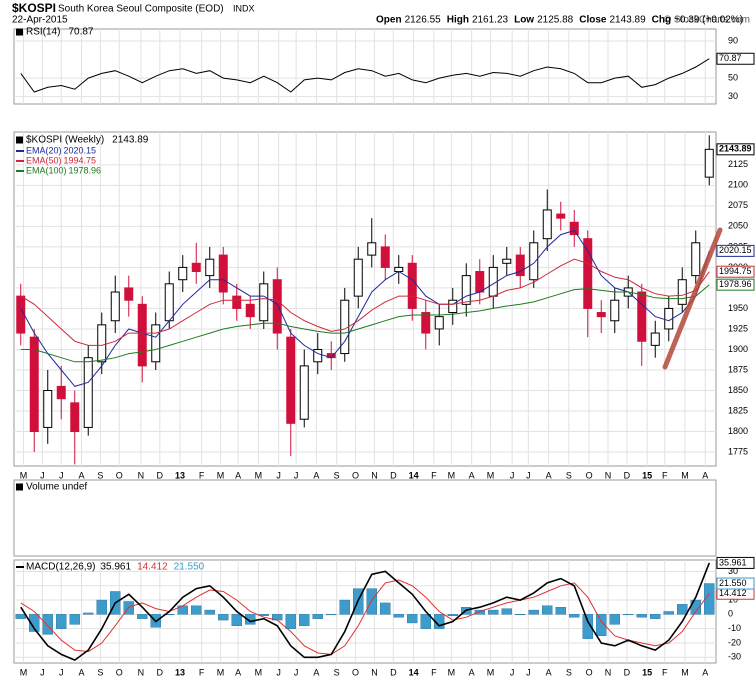 Image resolution: width=756 pixels, height=681 pixels. Describe the element at coordinates (734, 642) in the screenshot. I see `y-tick-label: -20` at that location.